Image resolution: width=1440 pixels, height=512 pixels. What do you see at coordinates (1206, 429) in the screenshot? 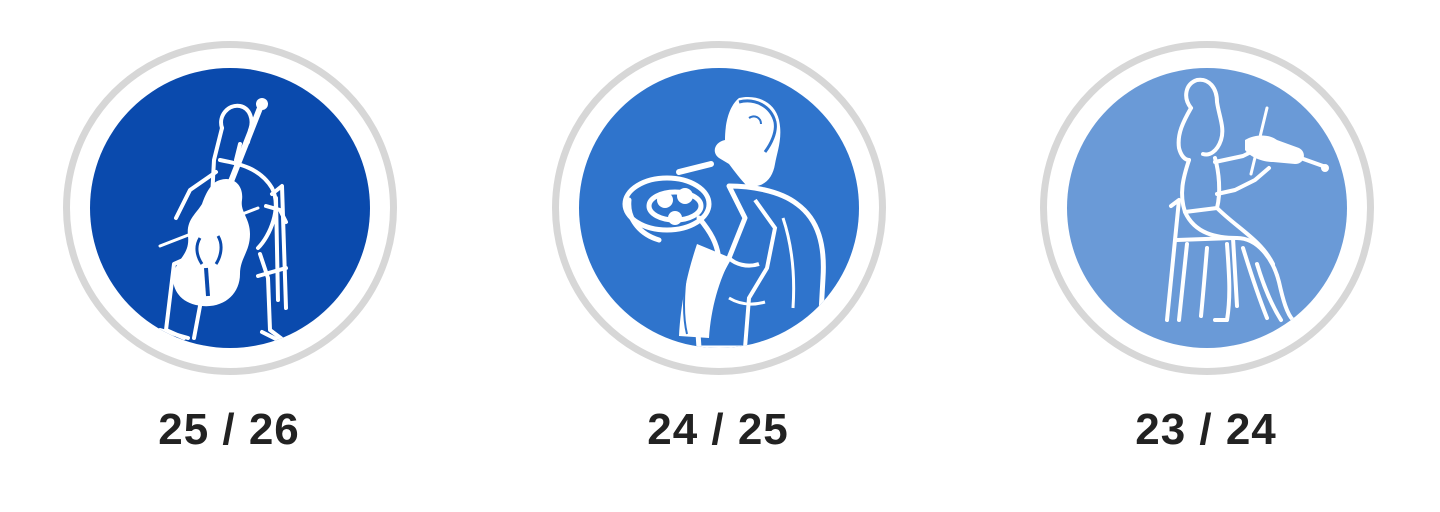
I see `season-label: 23 / 24` at bounding box center [1206, 429].